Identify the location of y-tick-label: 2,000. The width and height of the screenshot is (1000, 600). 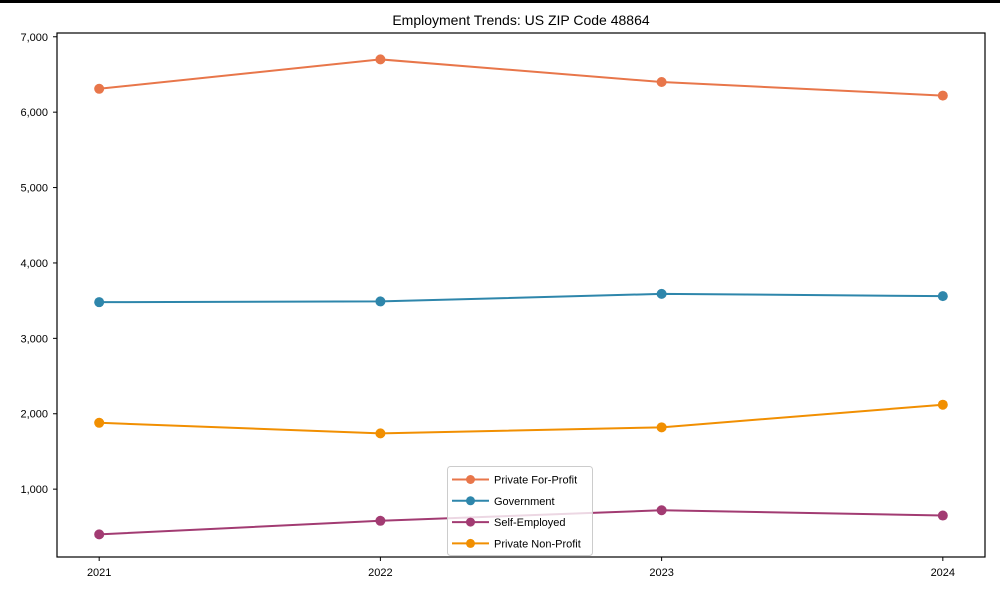
(34, 415).